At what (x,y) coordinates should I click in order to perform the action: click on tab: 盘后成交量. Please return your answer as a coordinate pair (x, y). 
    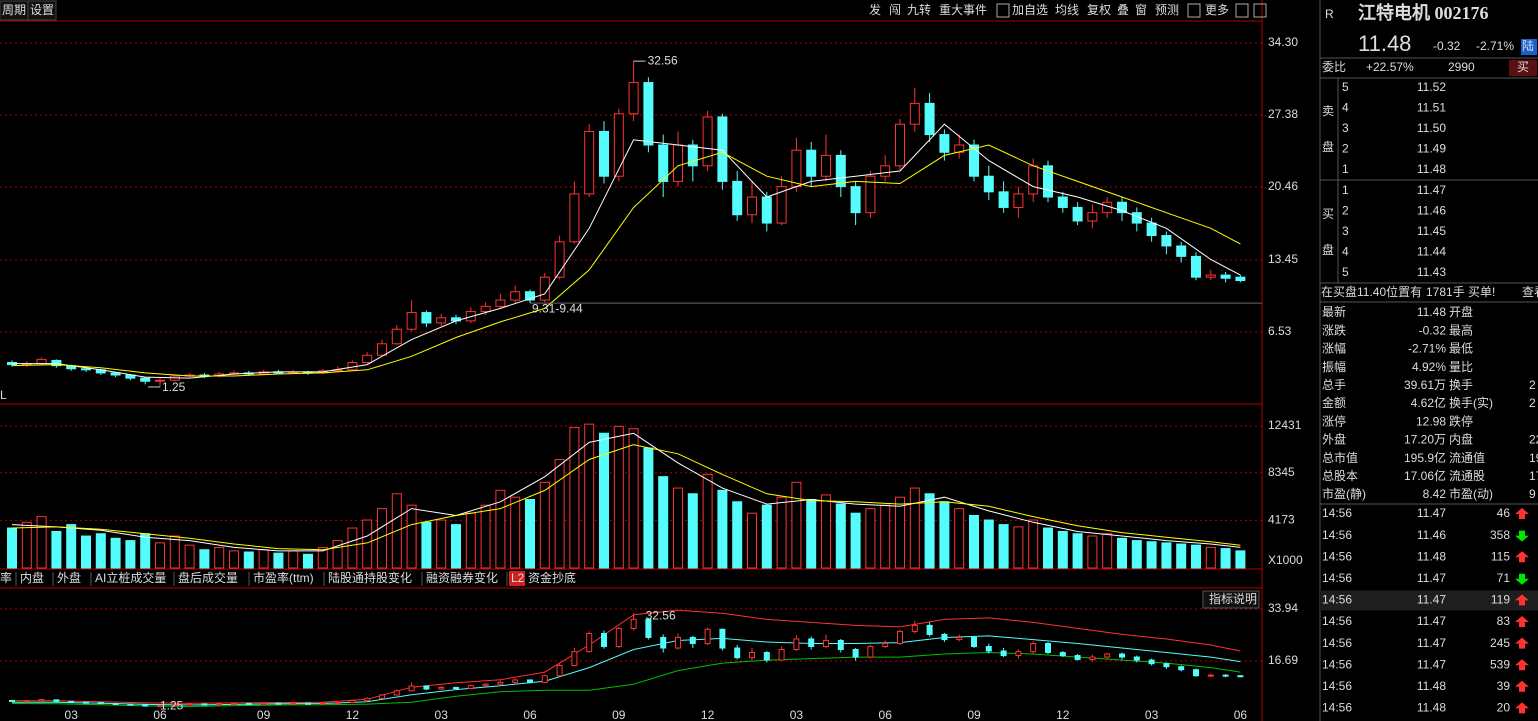
    Looking at the image, I should click on (208, 577).